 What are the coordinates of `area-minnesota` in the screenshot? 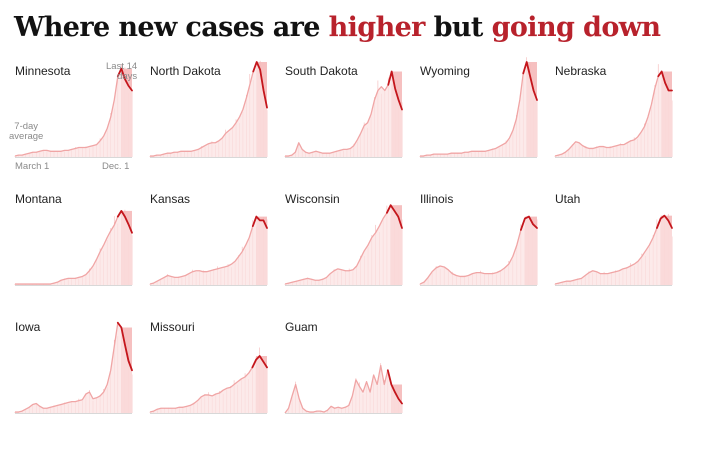 It's located at (73, 112).